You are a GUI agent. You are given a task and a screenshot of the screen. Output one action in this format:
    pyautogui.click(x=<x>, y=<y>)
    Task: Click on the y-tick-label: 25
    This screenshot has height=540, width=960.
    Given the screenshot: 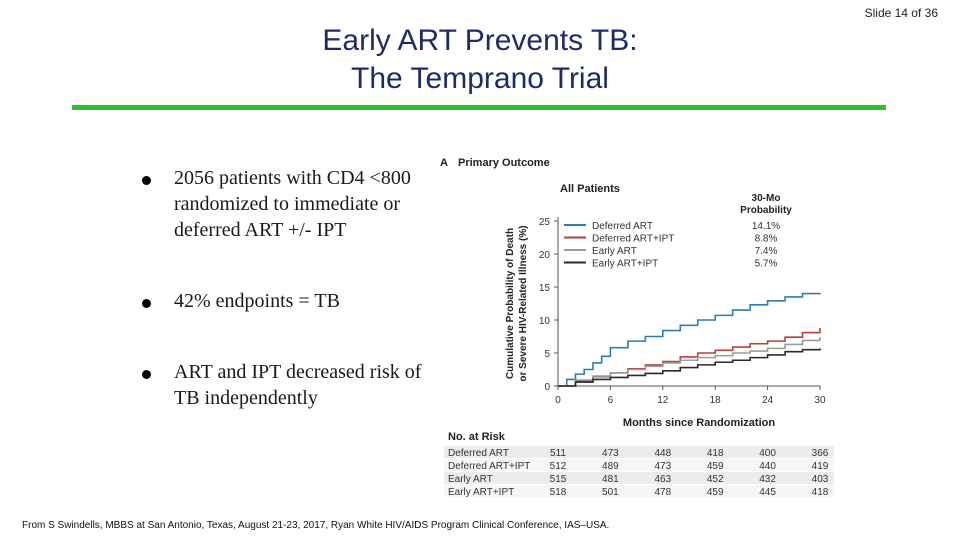 What is the action you would take?
    pyautogui.click(x=545, y=222)
    